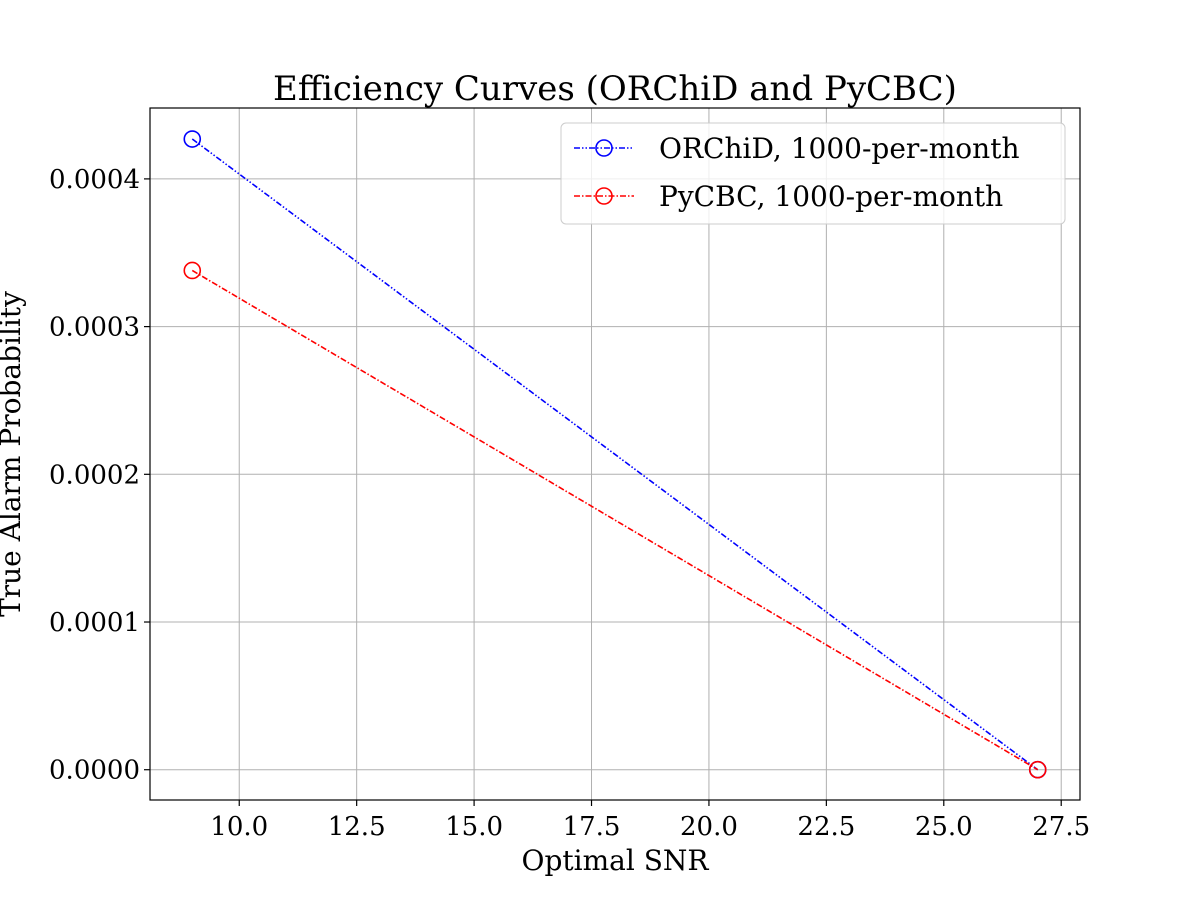 The height and width of the screenshot is (900, 1200). I want to click on y-tick-label: 0.0001, so click(94, 623).